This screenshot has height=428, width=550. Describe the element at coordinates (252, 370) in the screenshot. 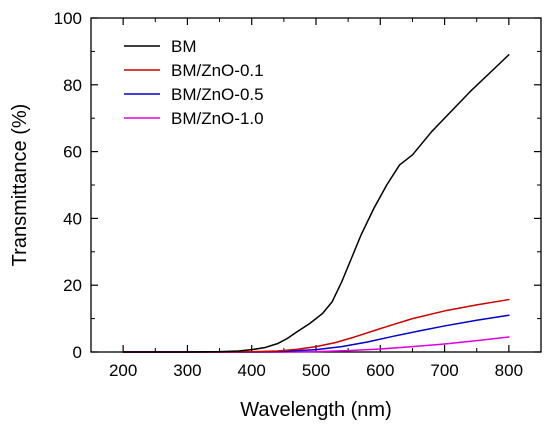

I see `x-tick-label: 400` at that location.